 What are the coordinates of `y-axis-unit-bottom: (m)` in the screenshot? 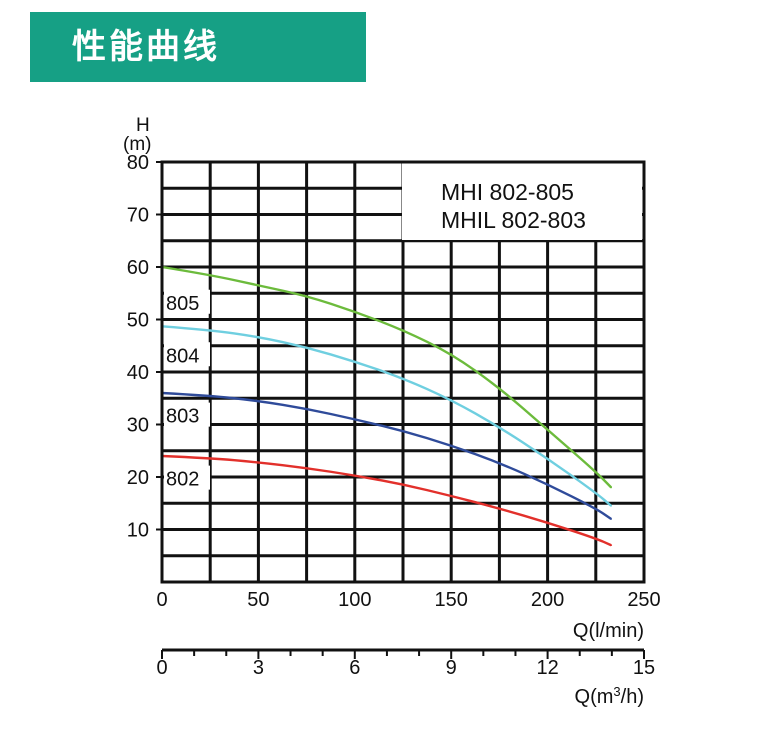 It's located at (137, 144).